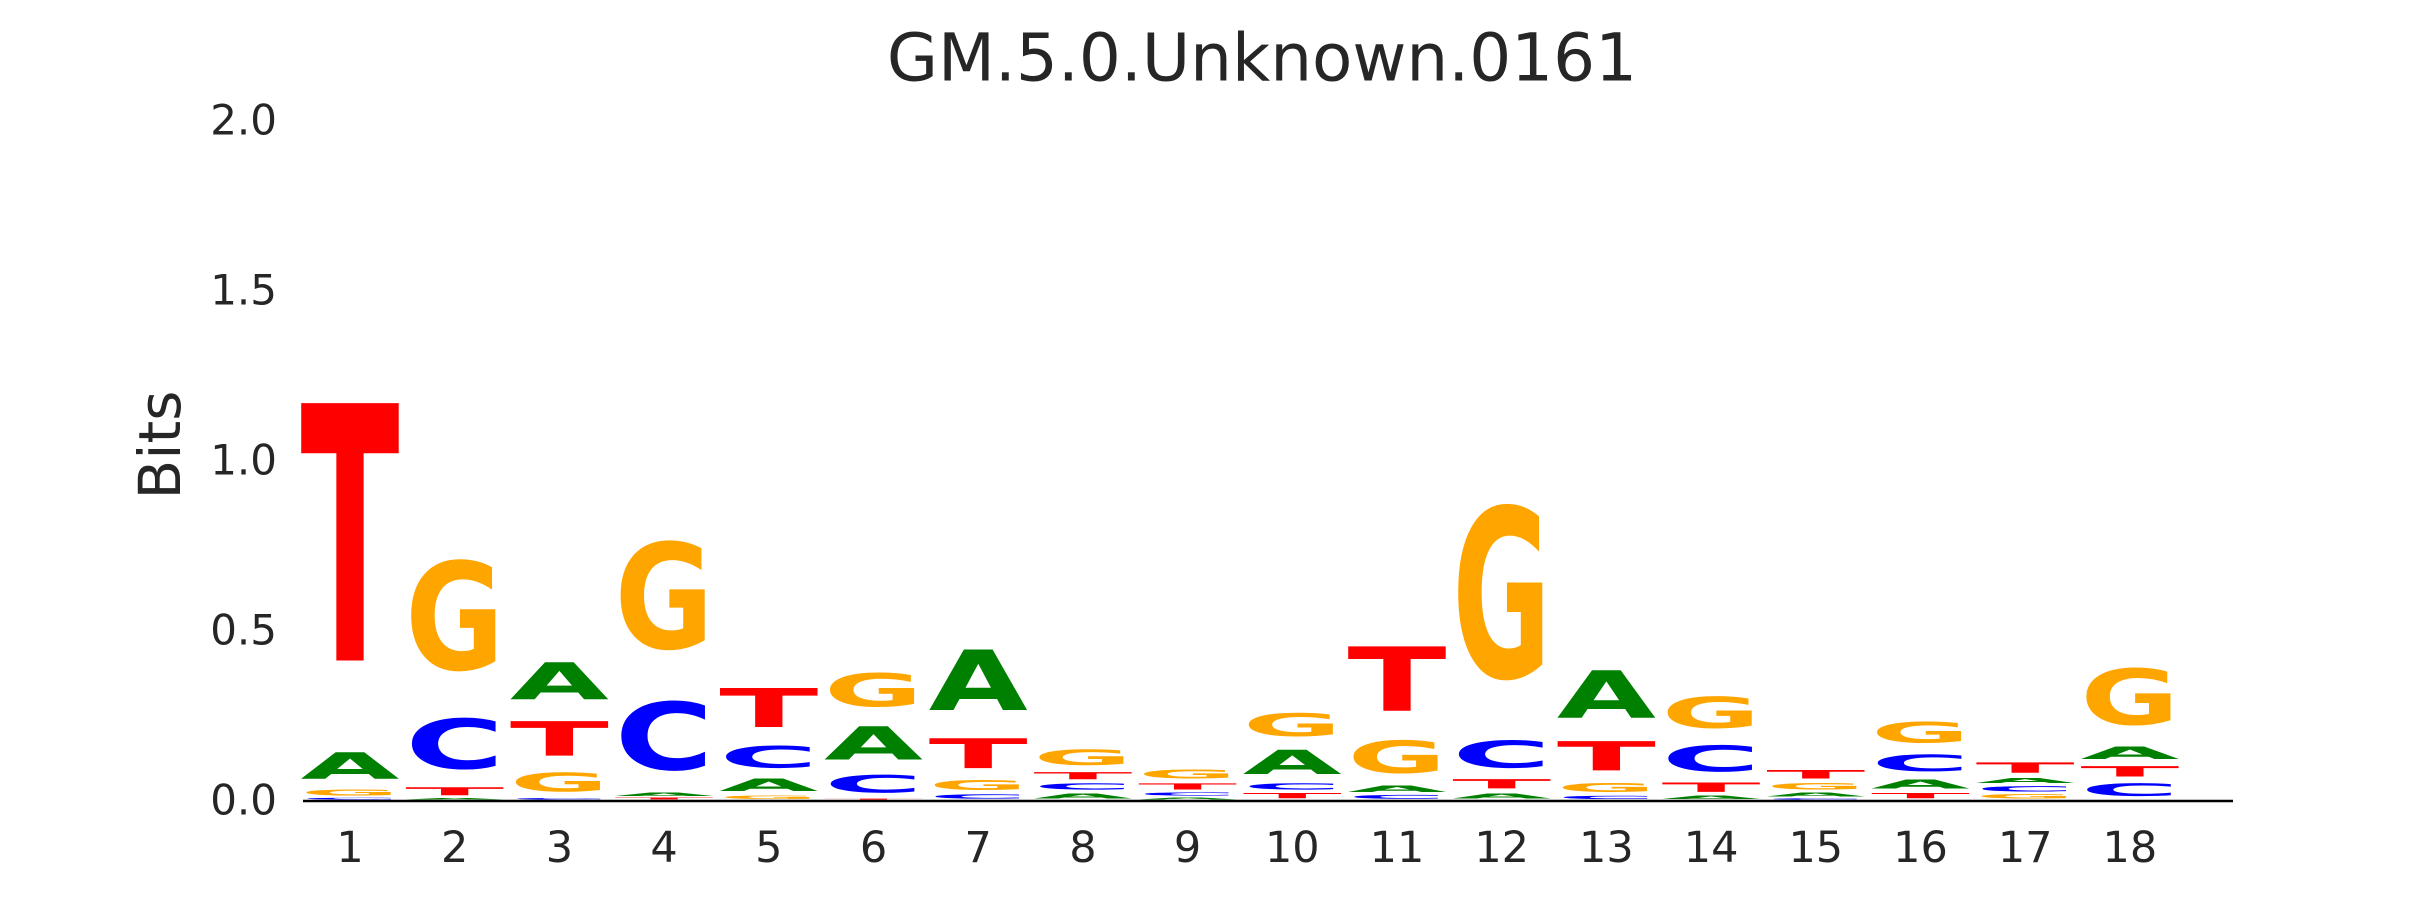  Describe the element at coordinates (559, 848) in the screenshot. I see `x-tick-label: 3` at that location.